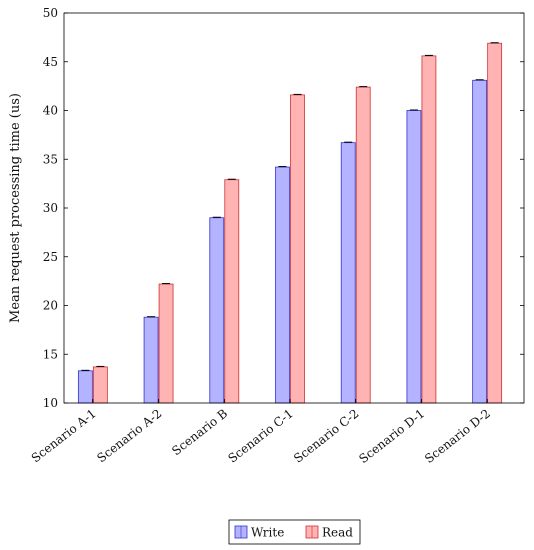 This screenshot has height=550, width=534. I want to click on x-tick-label: Scenario D-1, so click(391, 436).